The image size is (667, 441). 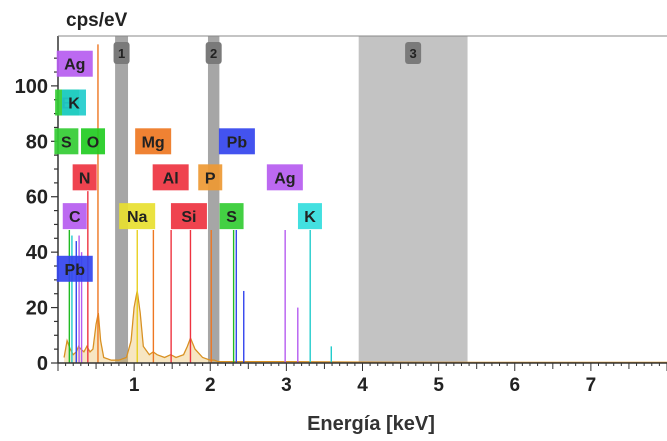 What do you see at coordinates (37, 309) in the screenshot?
I see `y-tick-label: 20` at bounding box center [37, 309].